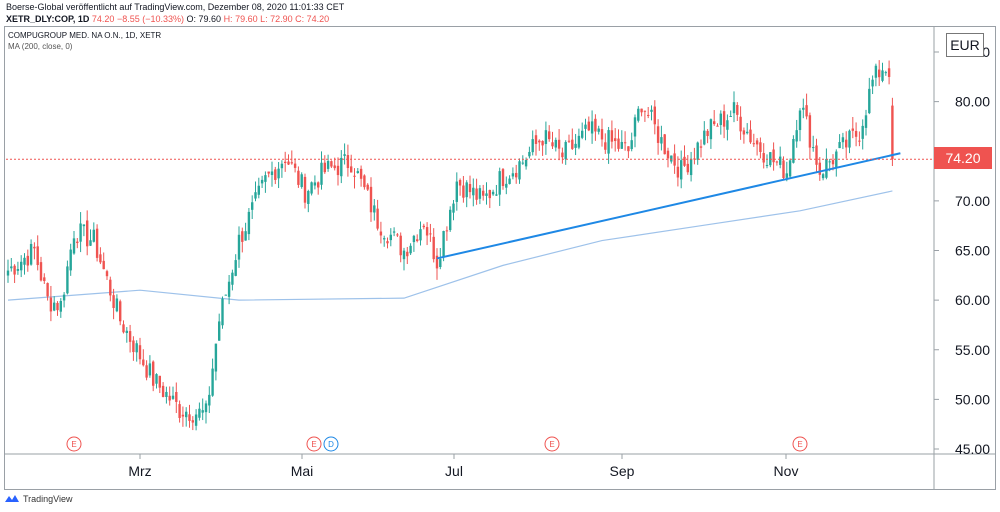  What do you see at coordinates (103, 19) in the screenshot?
I see `last-price: 74.20` at bounding box center [103, 19].